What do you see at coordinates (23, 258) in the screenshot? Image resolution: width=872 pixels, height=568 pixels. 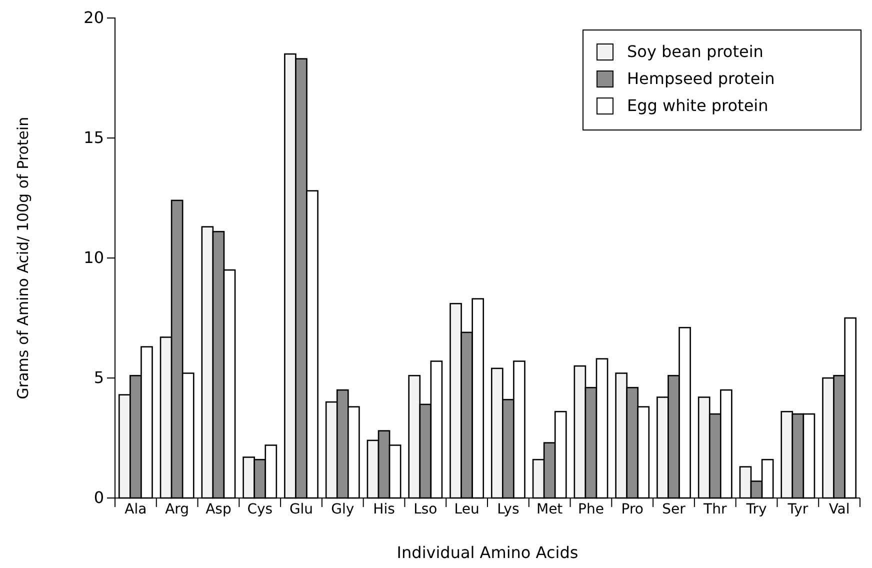 I see `y-axis-title: Grams of Amino Acid/ 100g of Protein` at bounding box center [23, 258].